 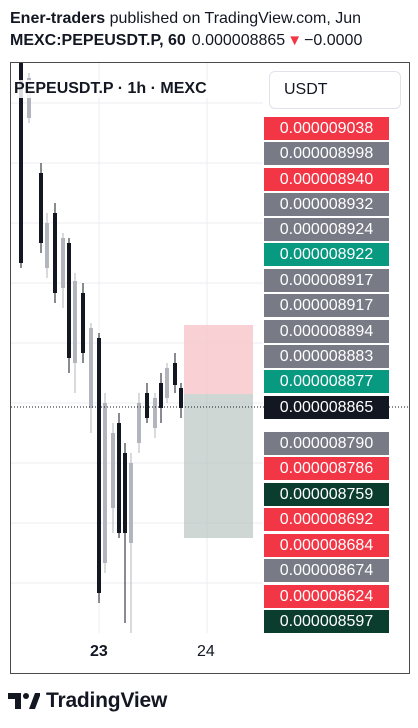 What do you see at coordinates (235, 18) in the screenshot?
I see `published-text: published on TradingView.com, Jun` at bounding box center [235, 18].